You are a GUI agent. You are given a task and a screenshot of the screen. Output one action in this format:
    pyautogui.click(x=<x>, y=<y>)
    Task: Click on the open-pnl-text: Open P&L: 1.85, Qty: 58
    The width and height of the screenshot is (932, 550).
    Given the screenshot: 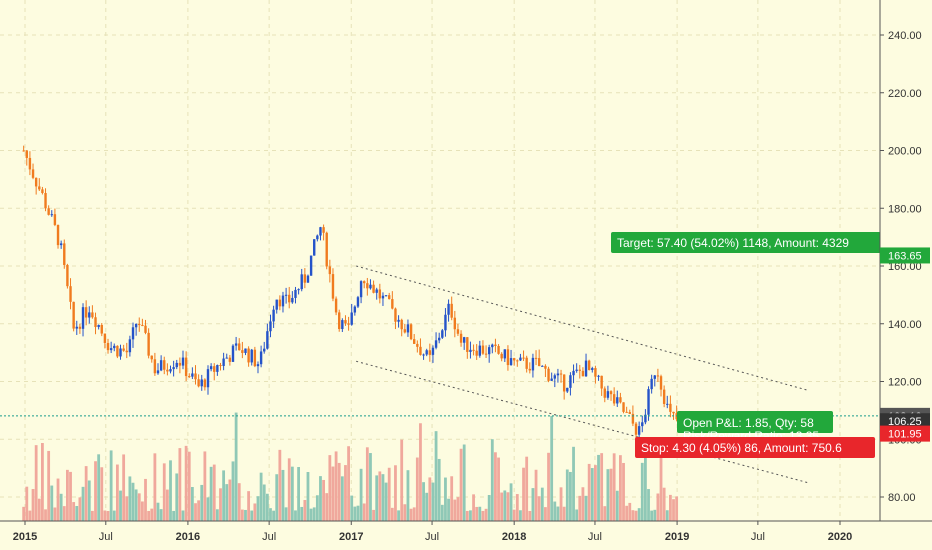 What is the action you would take?
    pyautogui.click(x=748, y=423)
    